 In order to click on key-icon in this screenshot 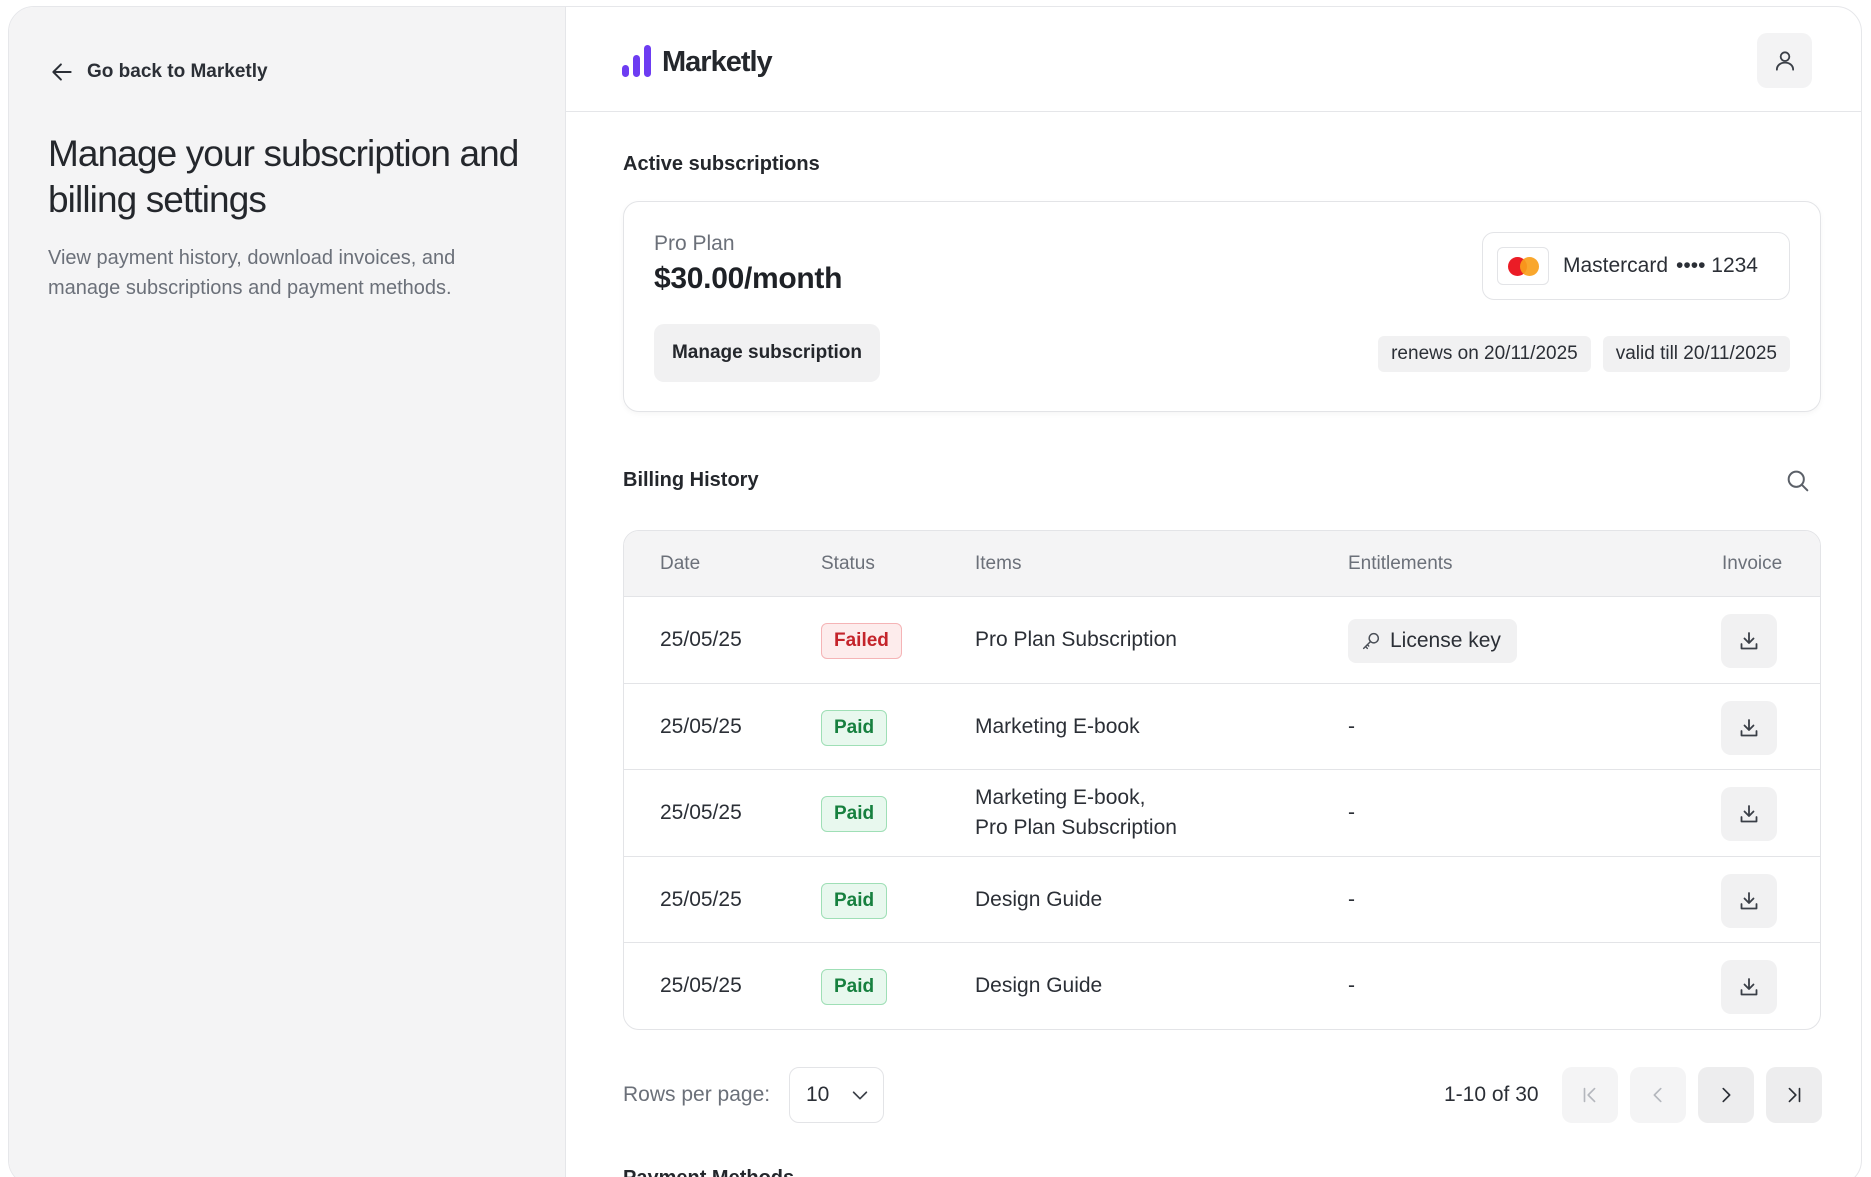, I will do `click(1371, 641)`.